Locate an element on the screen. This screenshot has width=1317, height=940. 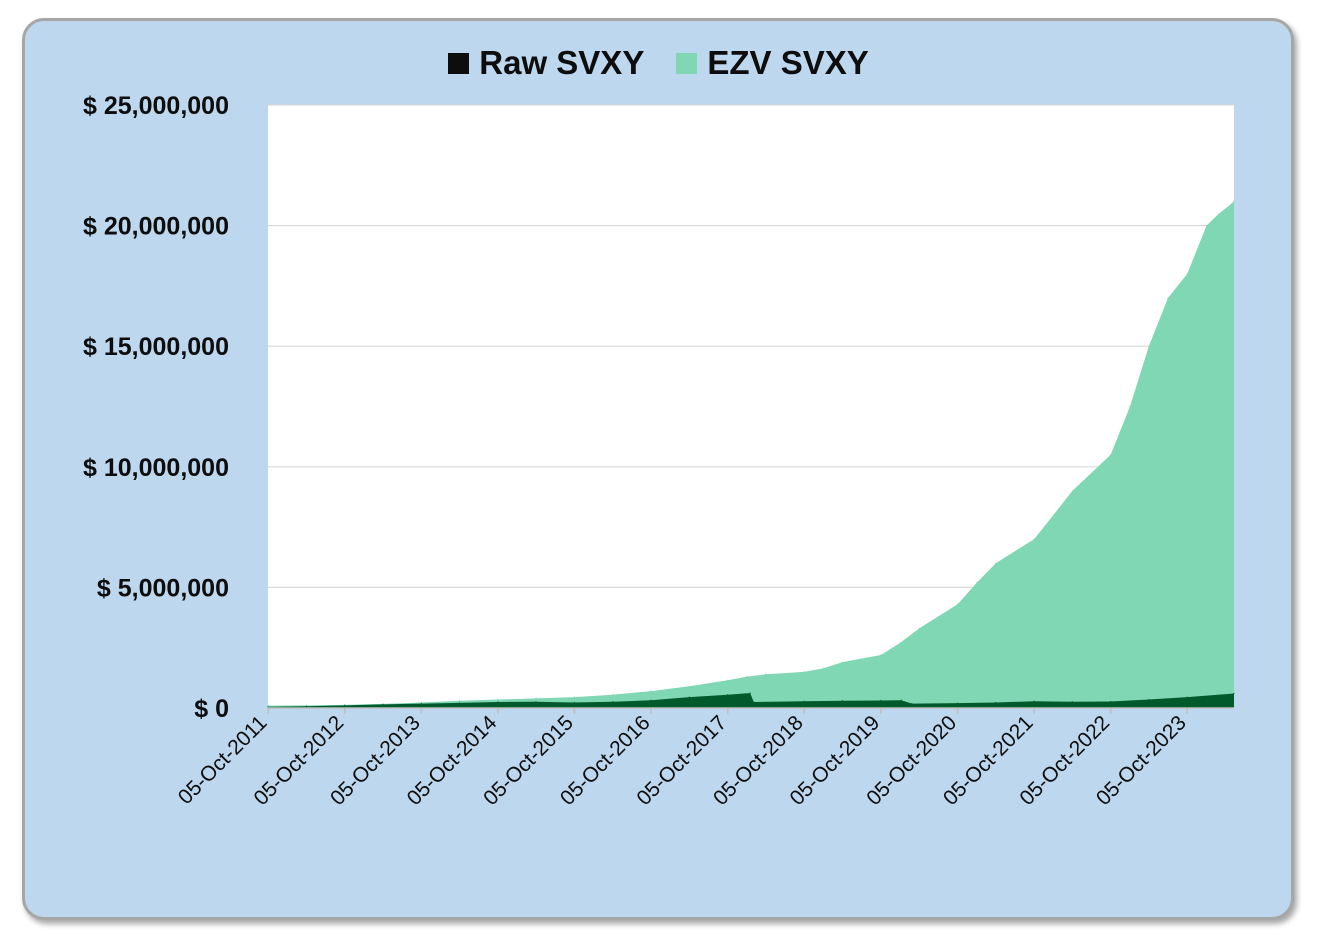
legend-label-raw: Raw SVXY is located at coordinates (562, 62).